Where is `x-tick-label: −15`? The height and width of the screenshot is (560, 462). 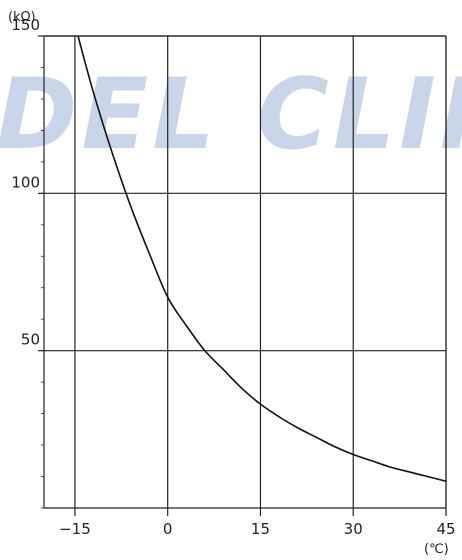
x-tick-label: −15 is located at coordinates (75, 529).